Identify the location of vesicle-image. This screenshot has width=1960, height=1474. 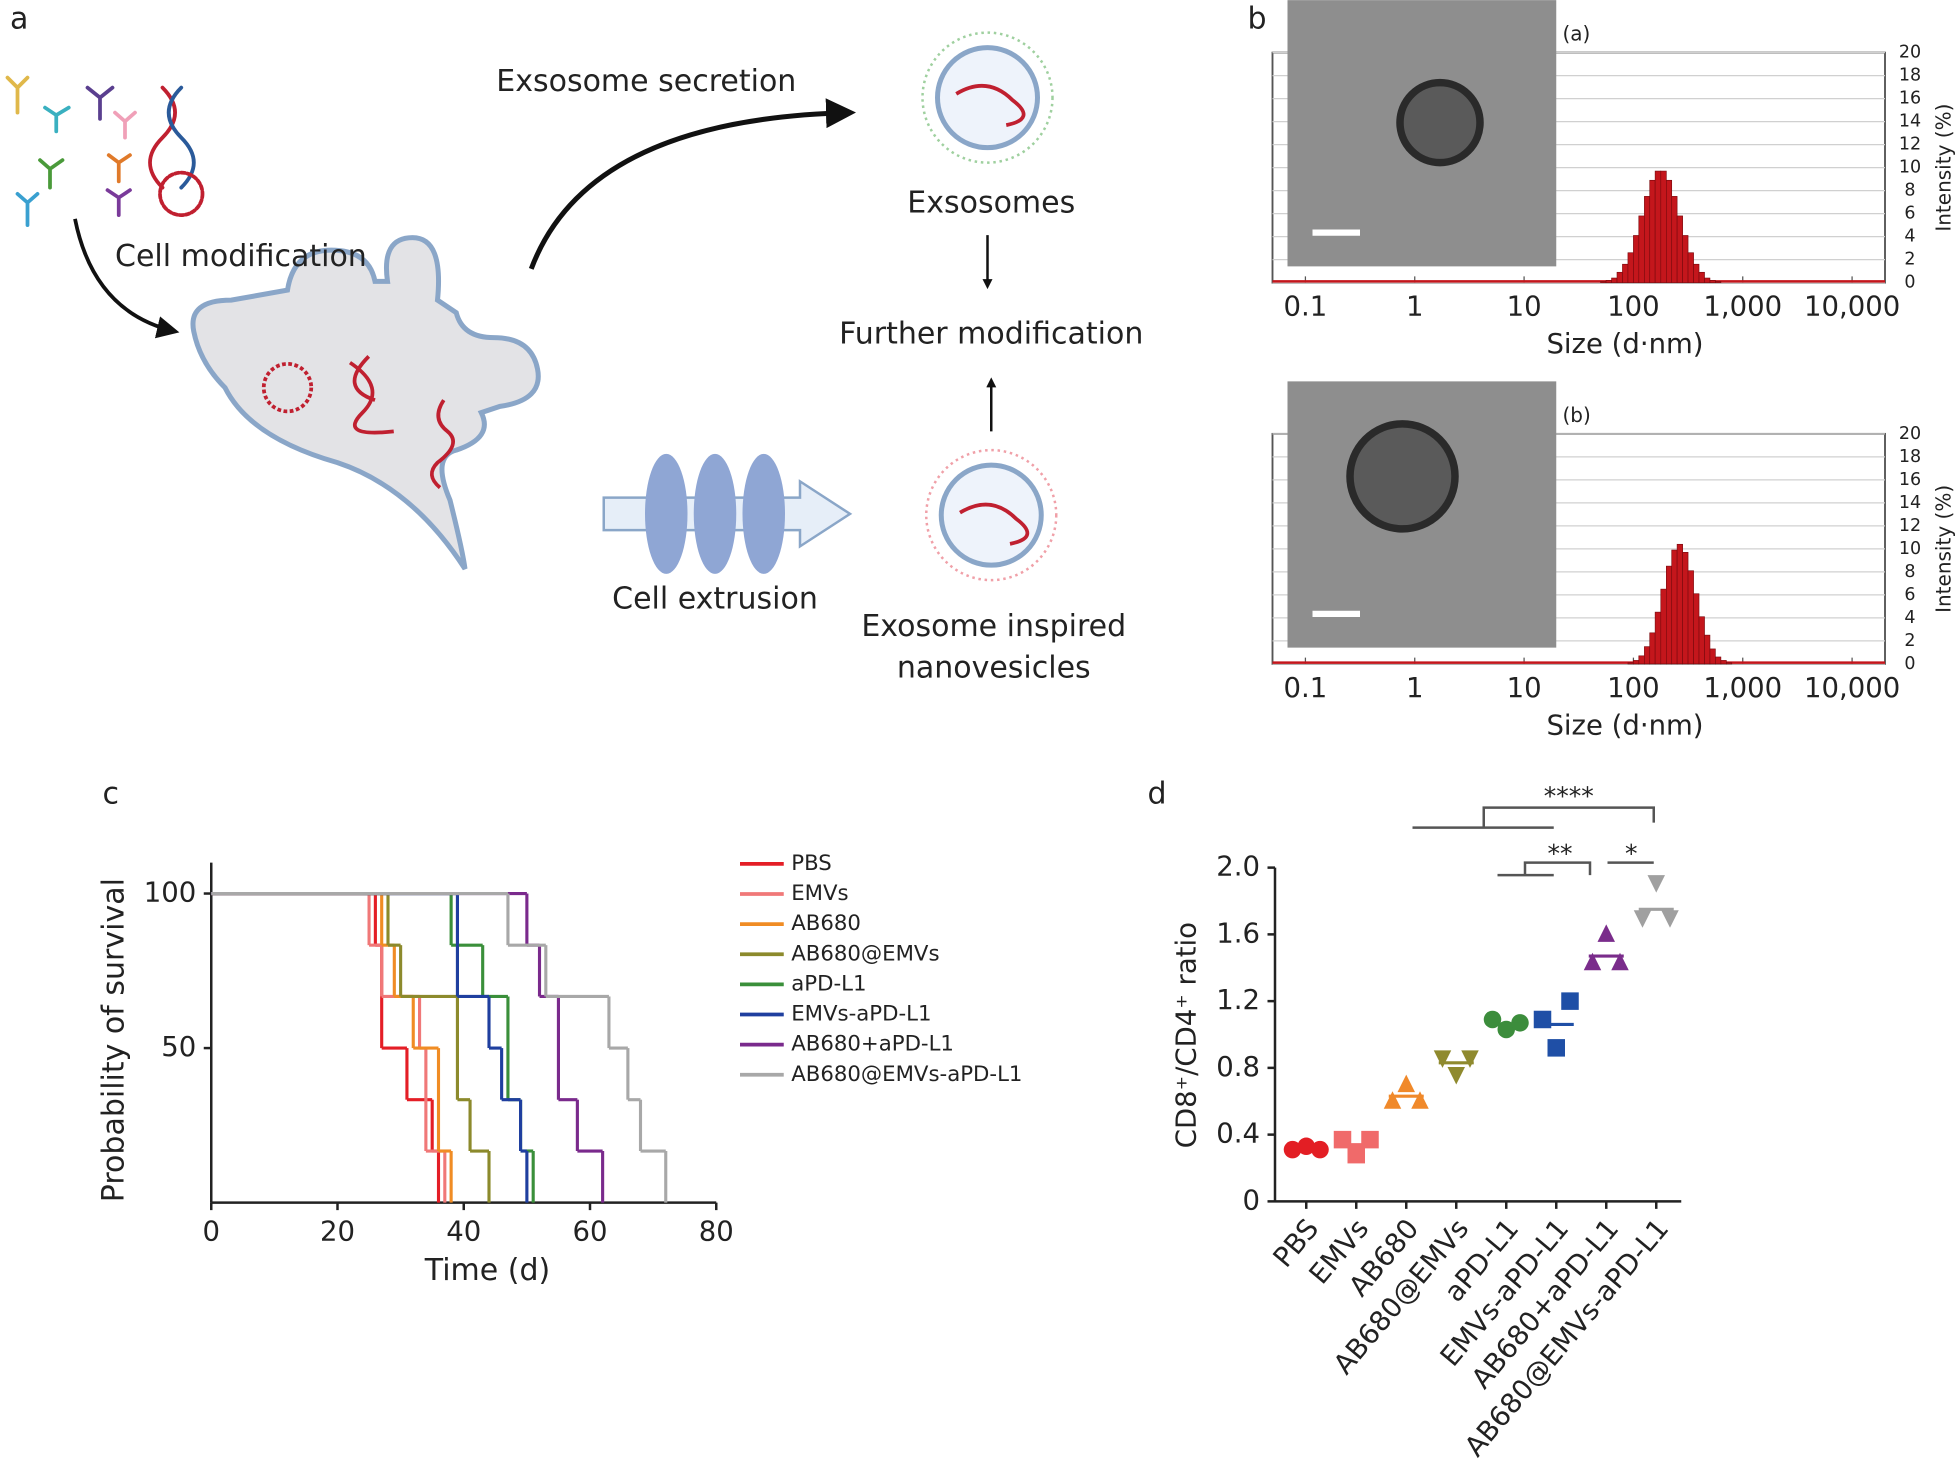
(1402, 476).